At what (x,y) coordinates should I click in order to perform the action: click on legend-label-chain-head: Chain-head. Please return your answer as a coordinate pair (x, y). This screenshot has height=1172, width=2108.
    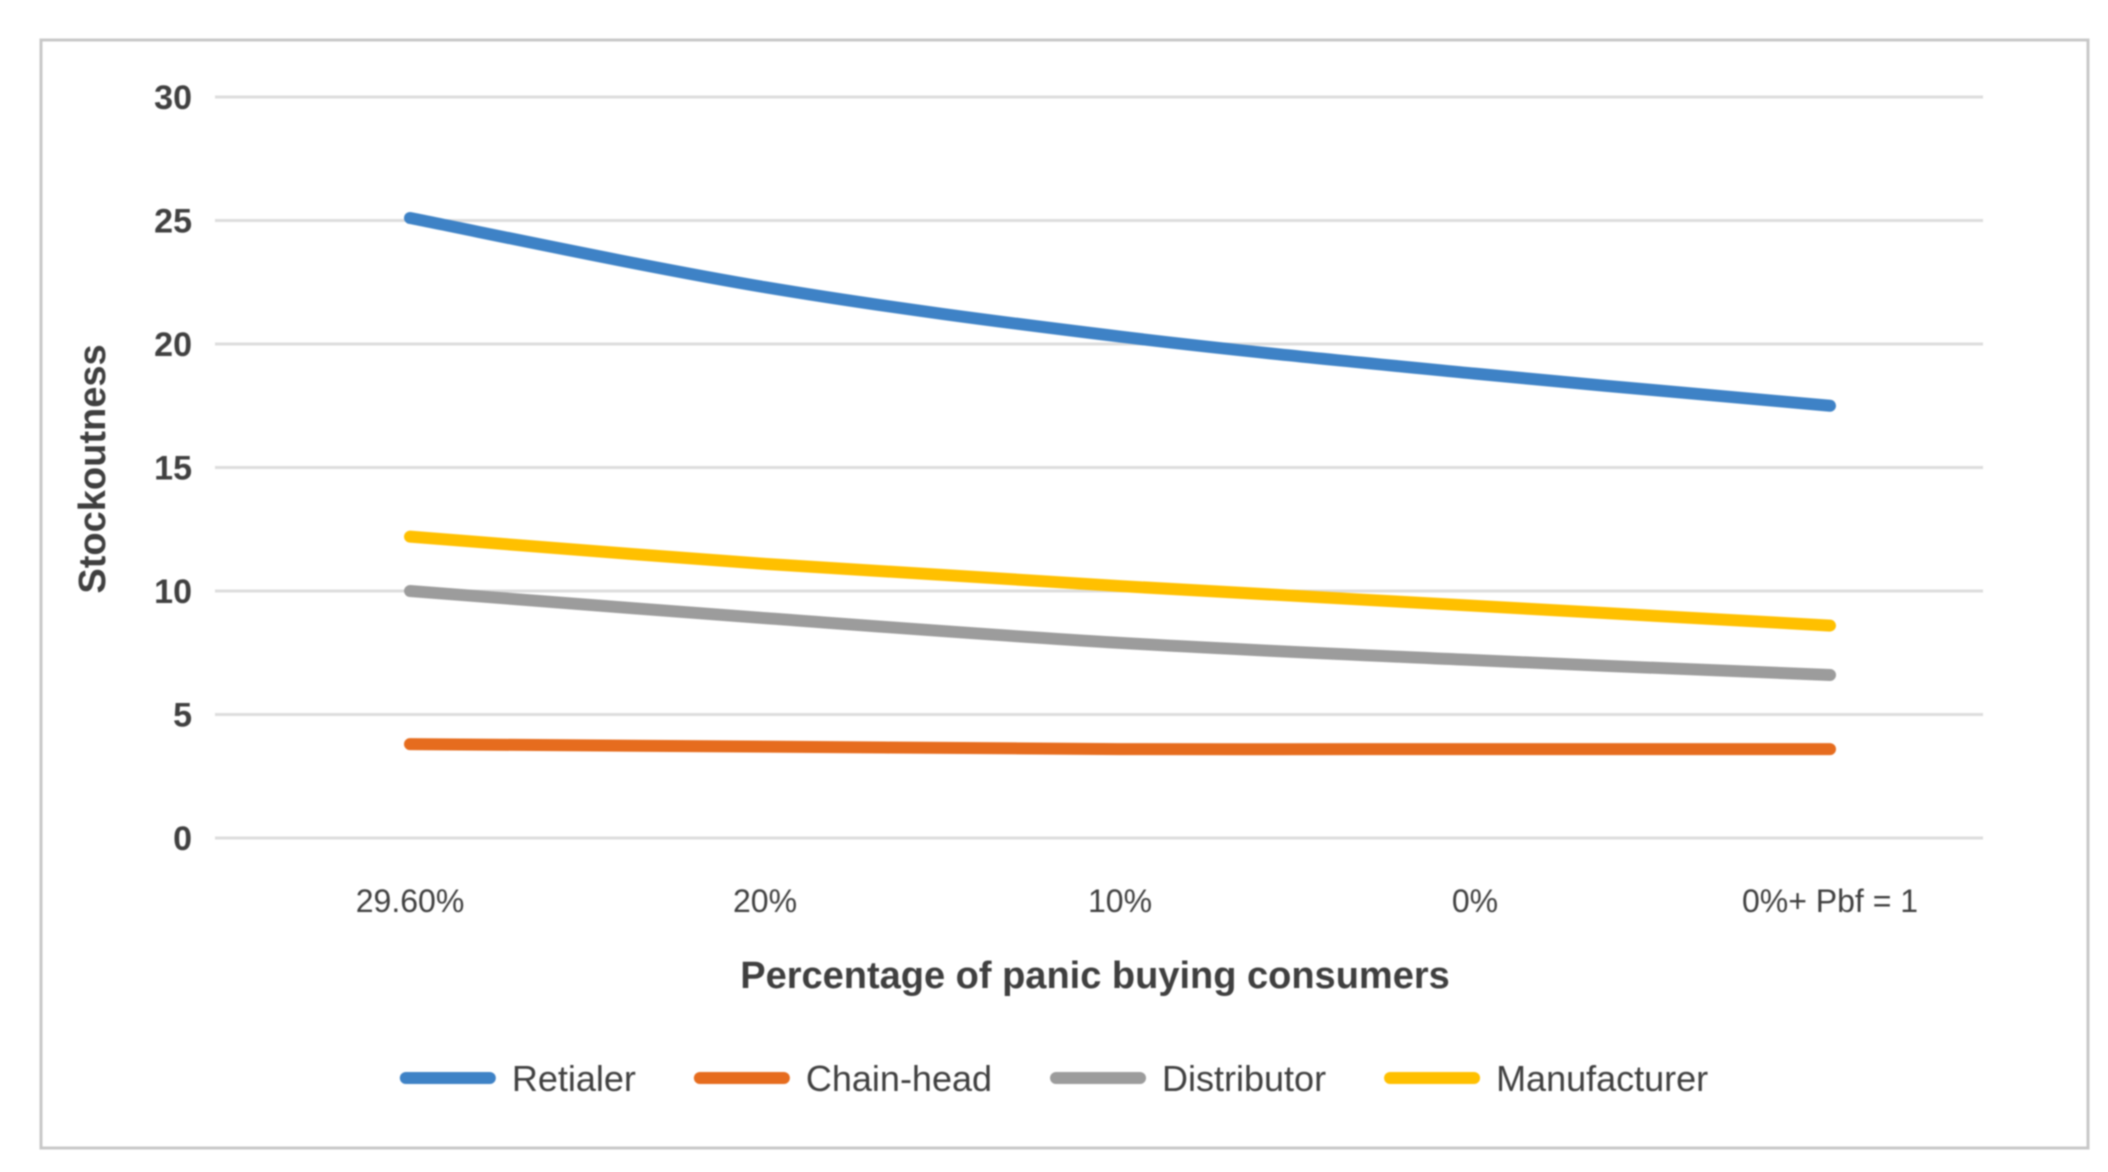
    Looking at the image, I should click on (899, 1078).